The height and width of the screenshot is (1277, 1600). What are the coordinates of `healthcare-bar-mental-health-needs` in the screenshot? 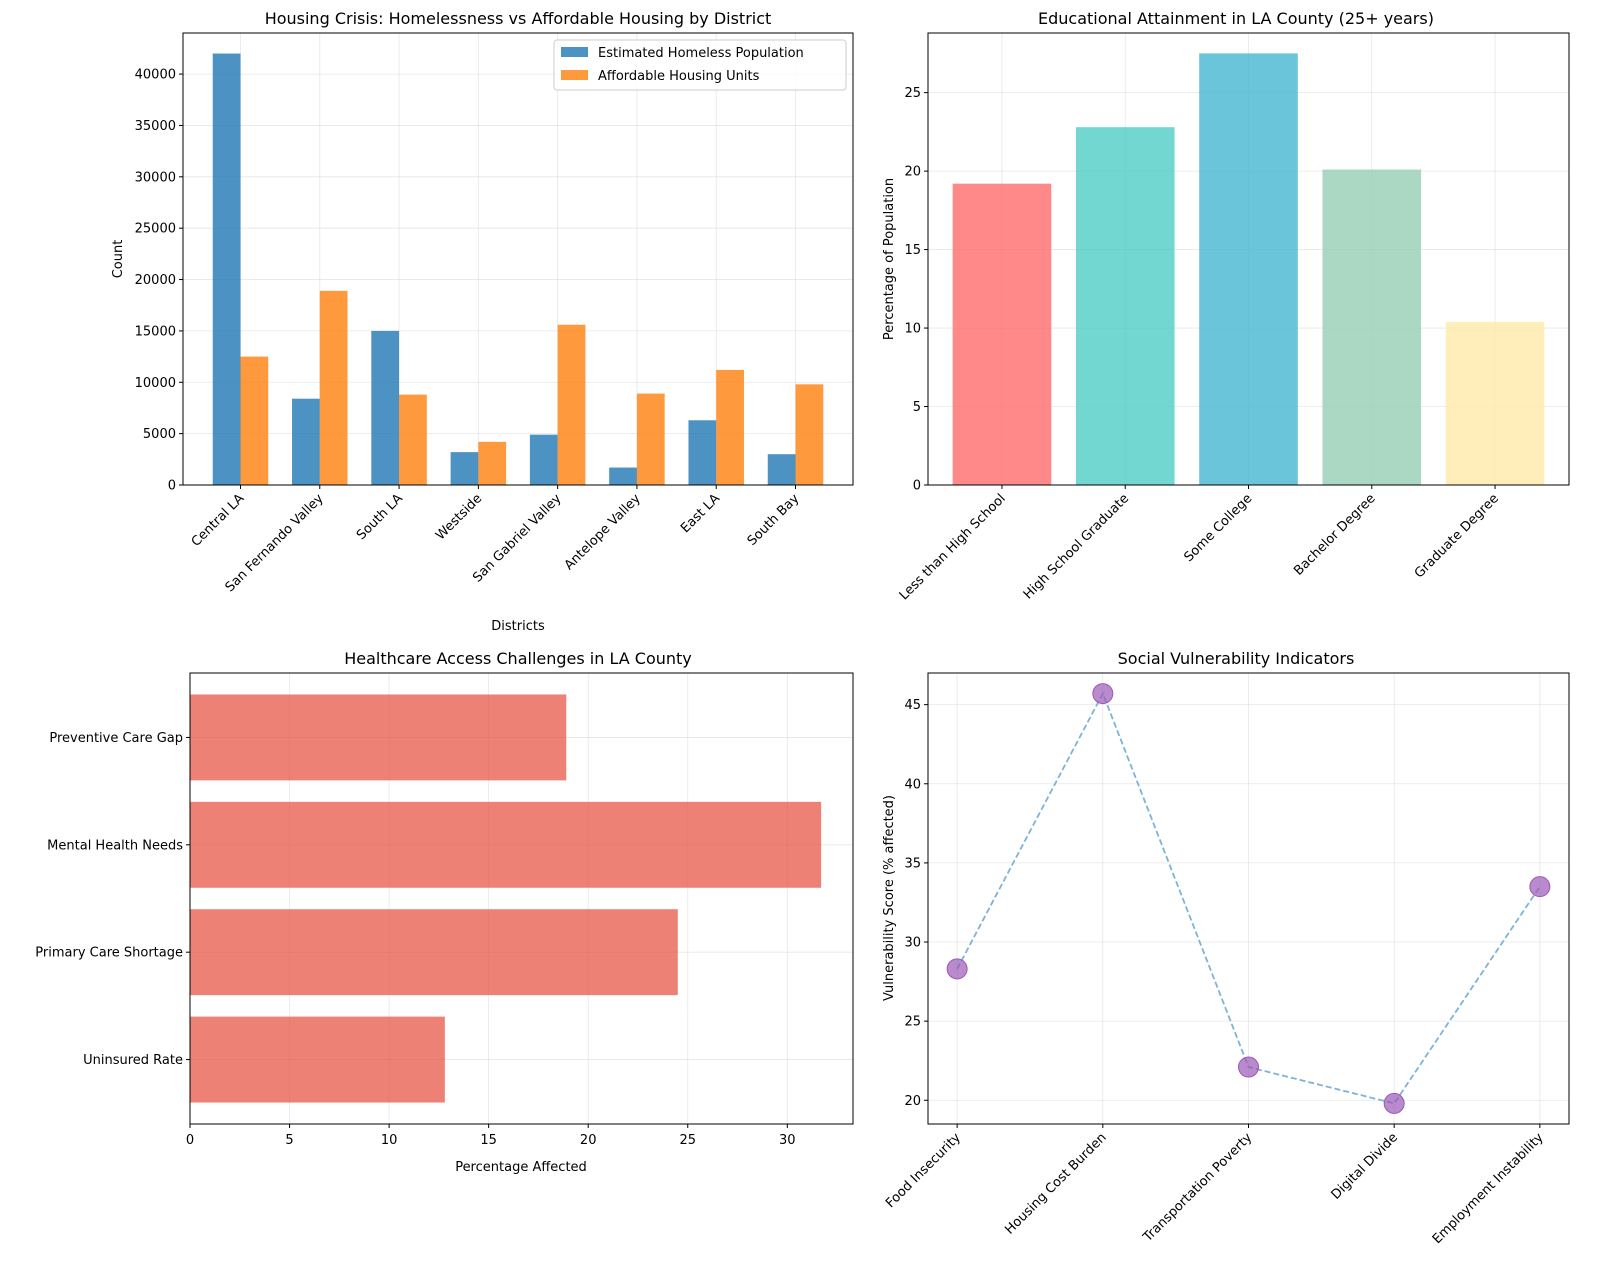 It's located at (506, 844).